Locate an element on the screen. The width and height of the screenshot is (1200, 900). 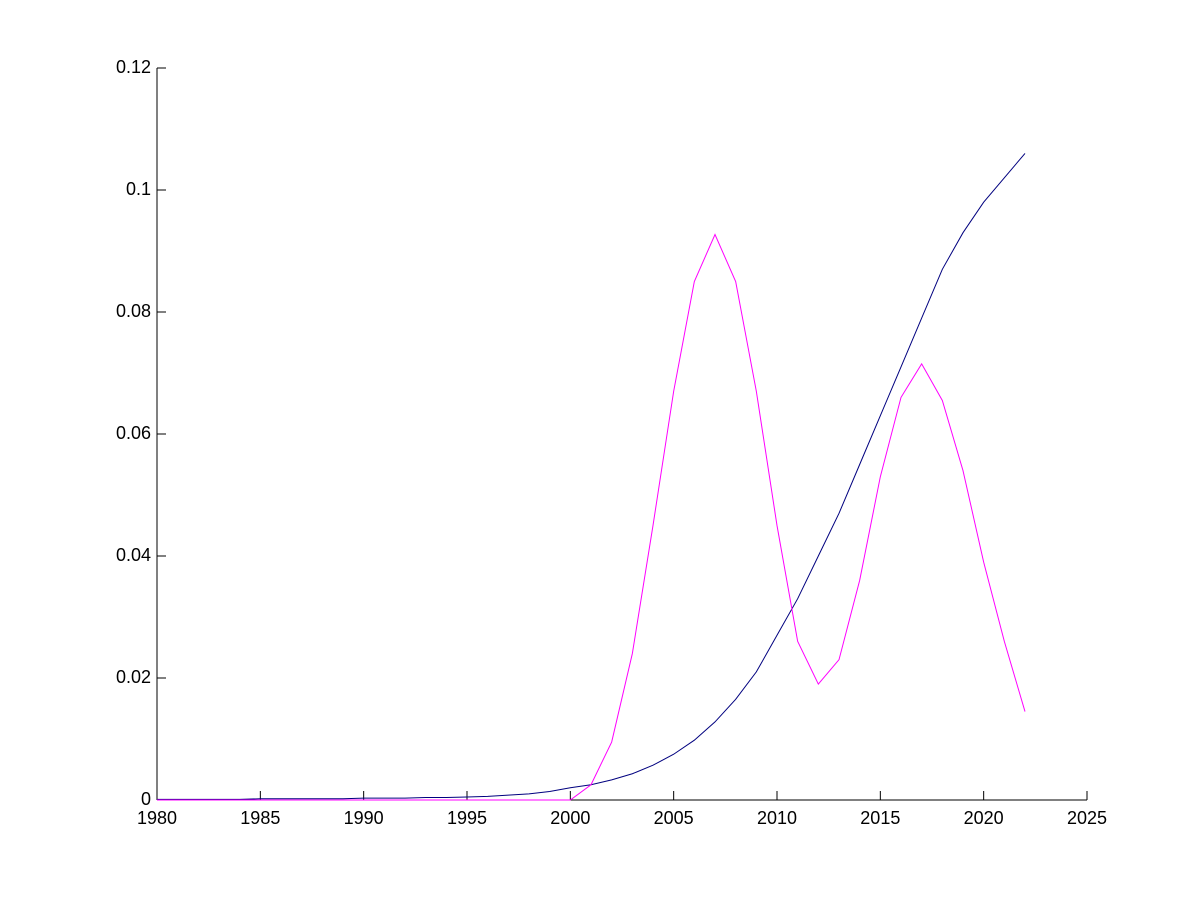
y-tick-label: 0.04 is located at coordinates (133, 555).